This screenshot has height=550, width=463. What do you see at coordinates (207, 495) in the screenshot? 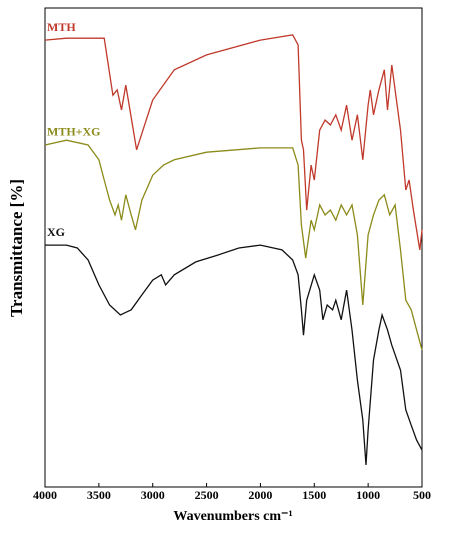
I see `x-tick-label: 2500` at bounding box center [207, 495].